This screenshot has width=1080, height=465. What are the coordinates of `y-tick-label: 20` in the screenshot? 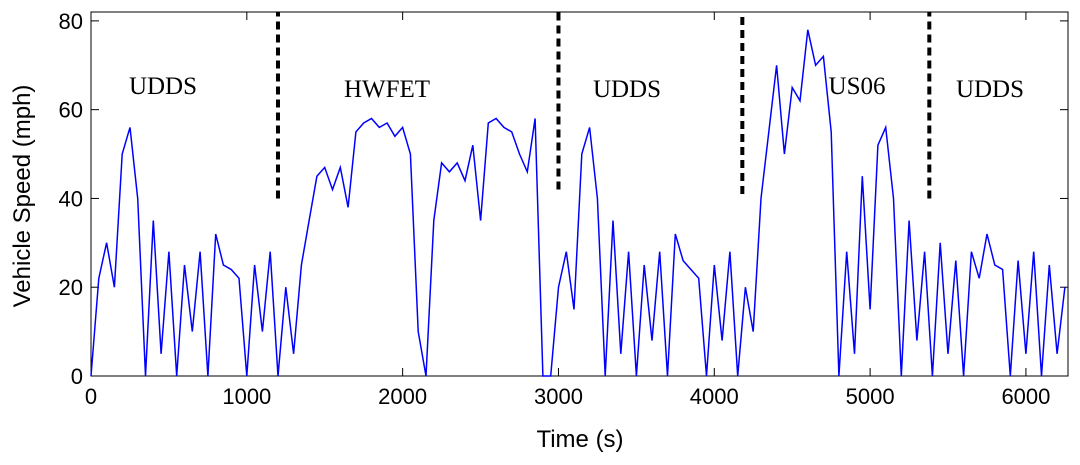 It's located at (71, 287).